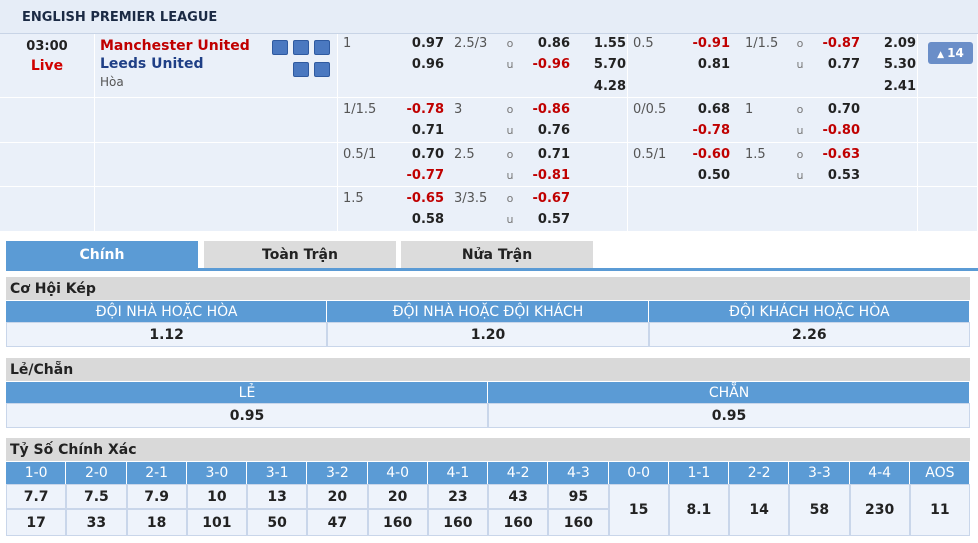 This screenshot has width=978, height=543. Describe the element at coordinates (36, 496) in the screenshot. I see `odds-value: 7.7` at that location.